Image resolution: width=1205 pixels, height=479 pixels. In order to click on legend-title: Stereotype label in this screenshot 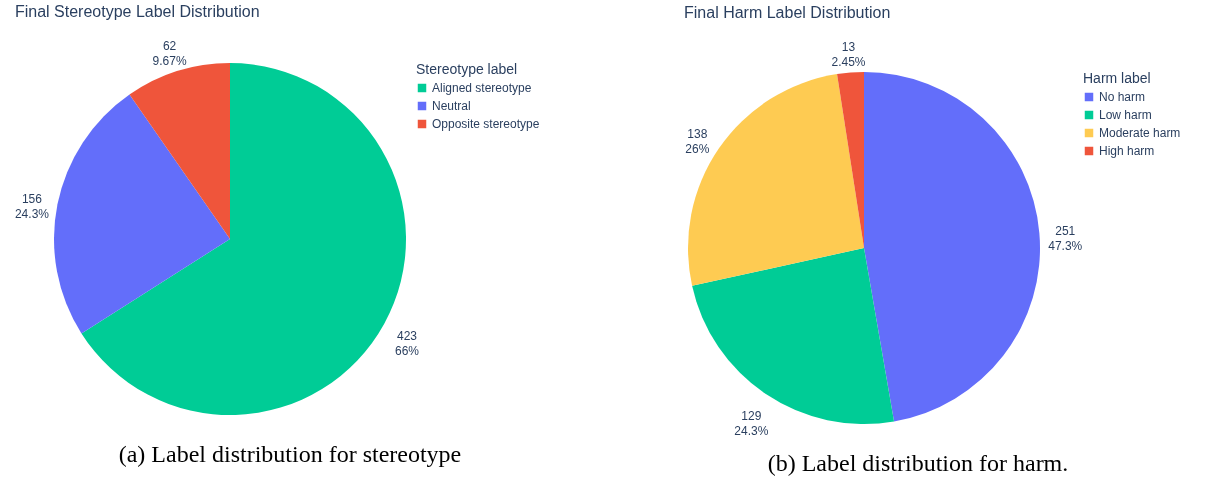, I will do `click(467, 69)`.